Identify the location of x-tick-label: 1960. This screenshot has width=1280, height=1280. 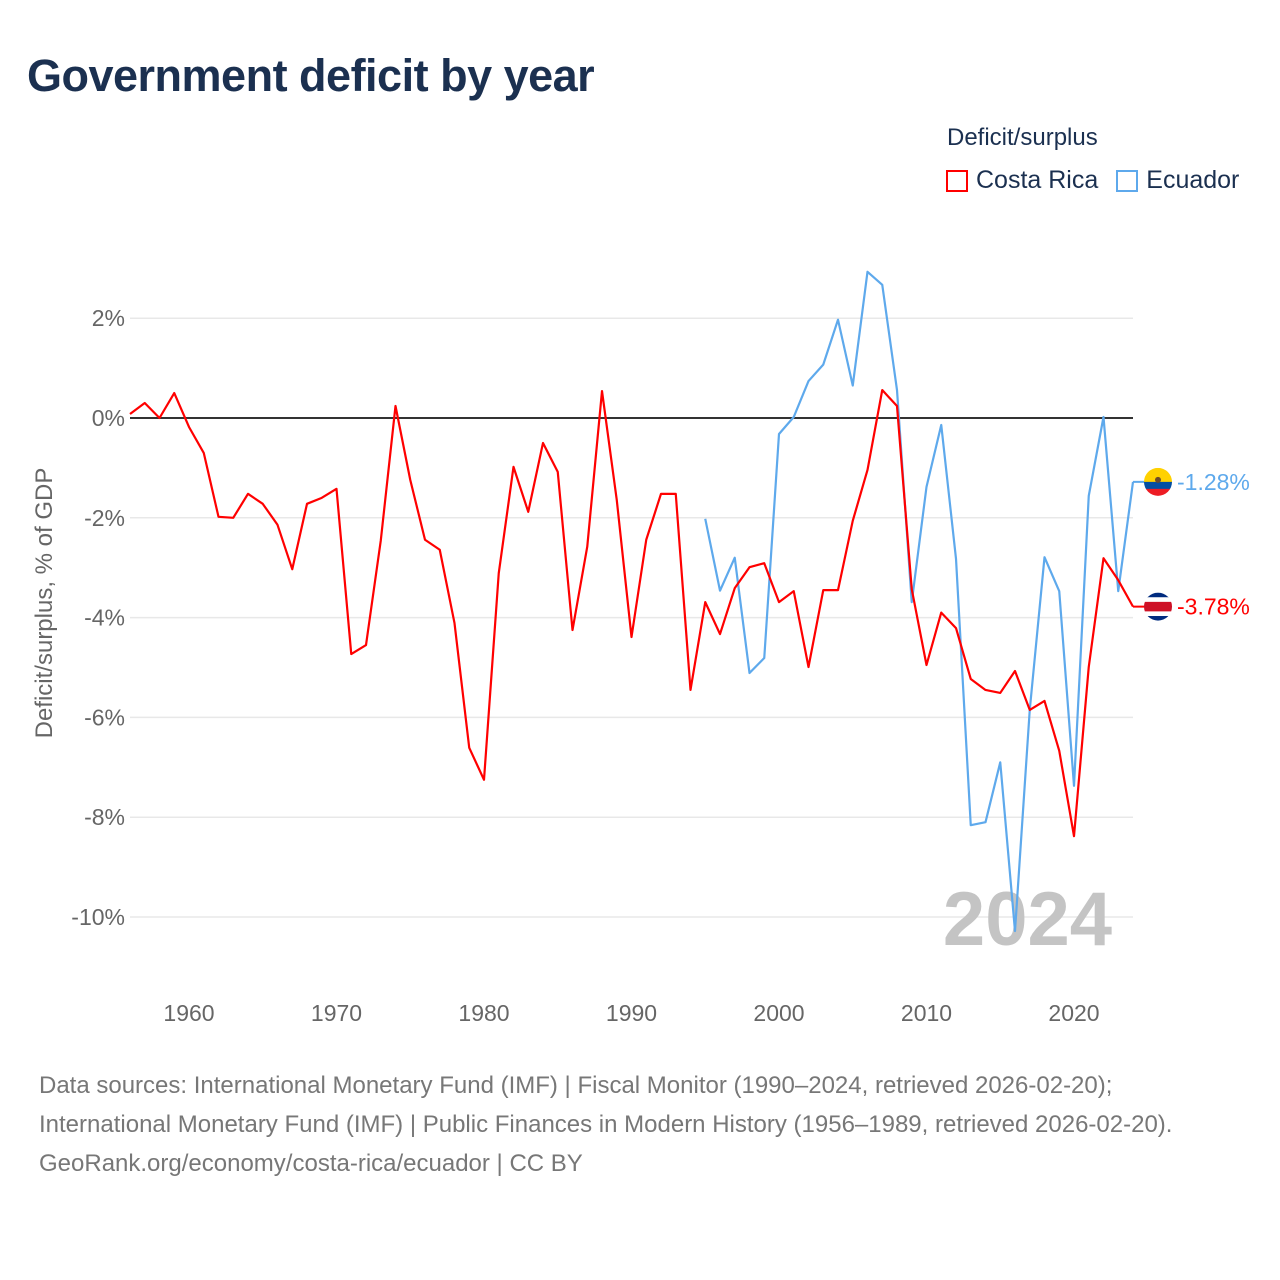
(188, 1013).